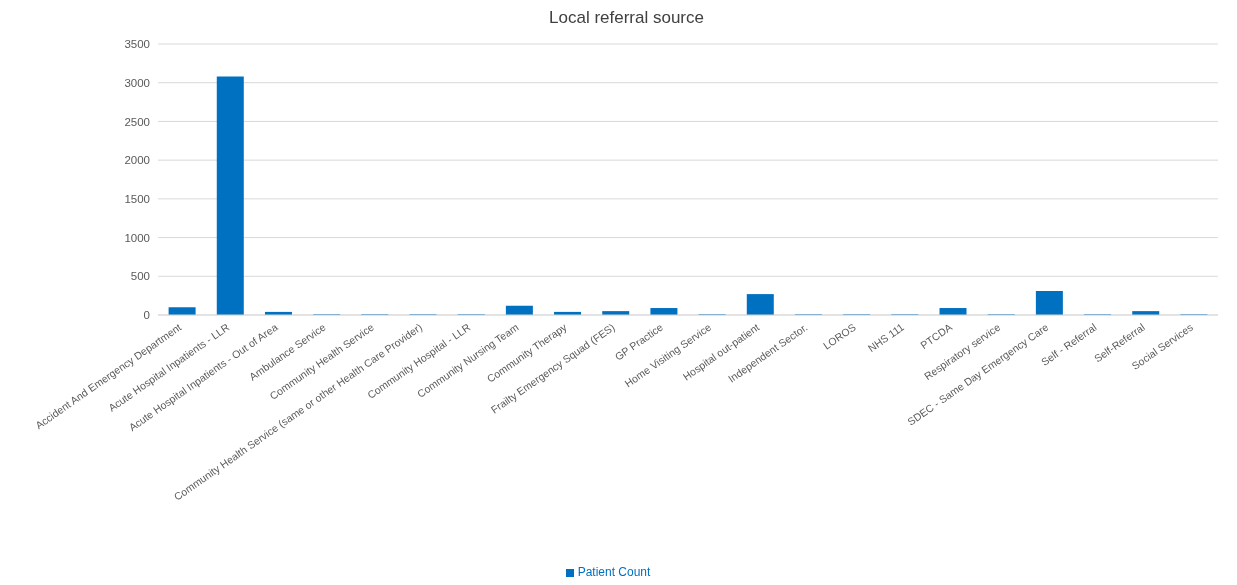 The image size is (1237, 585). What do you see at coordinates (137, 82) in the screenshot?
I see `y-tick-label: 3000` at bounding box center [137, 82].